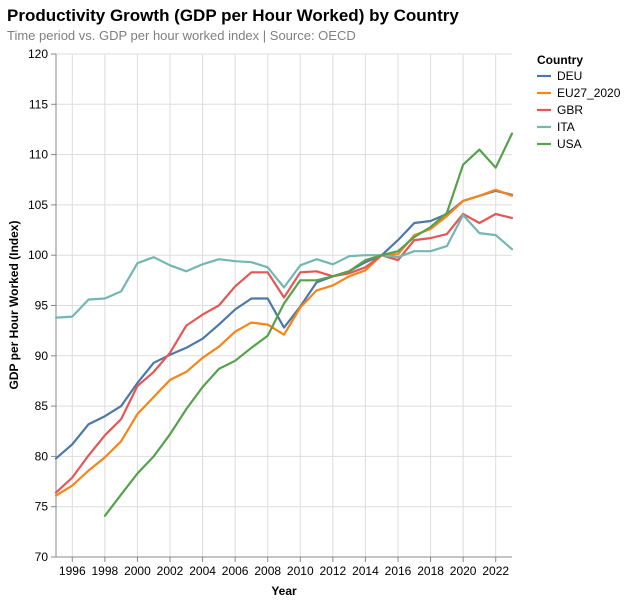 This screenshot has width=629, height=608. What do you see at coordinates (398, 571) in the screenshot?
I see `x-tick-label: 2016` at bounding box center [398, 571].